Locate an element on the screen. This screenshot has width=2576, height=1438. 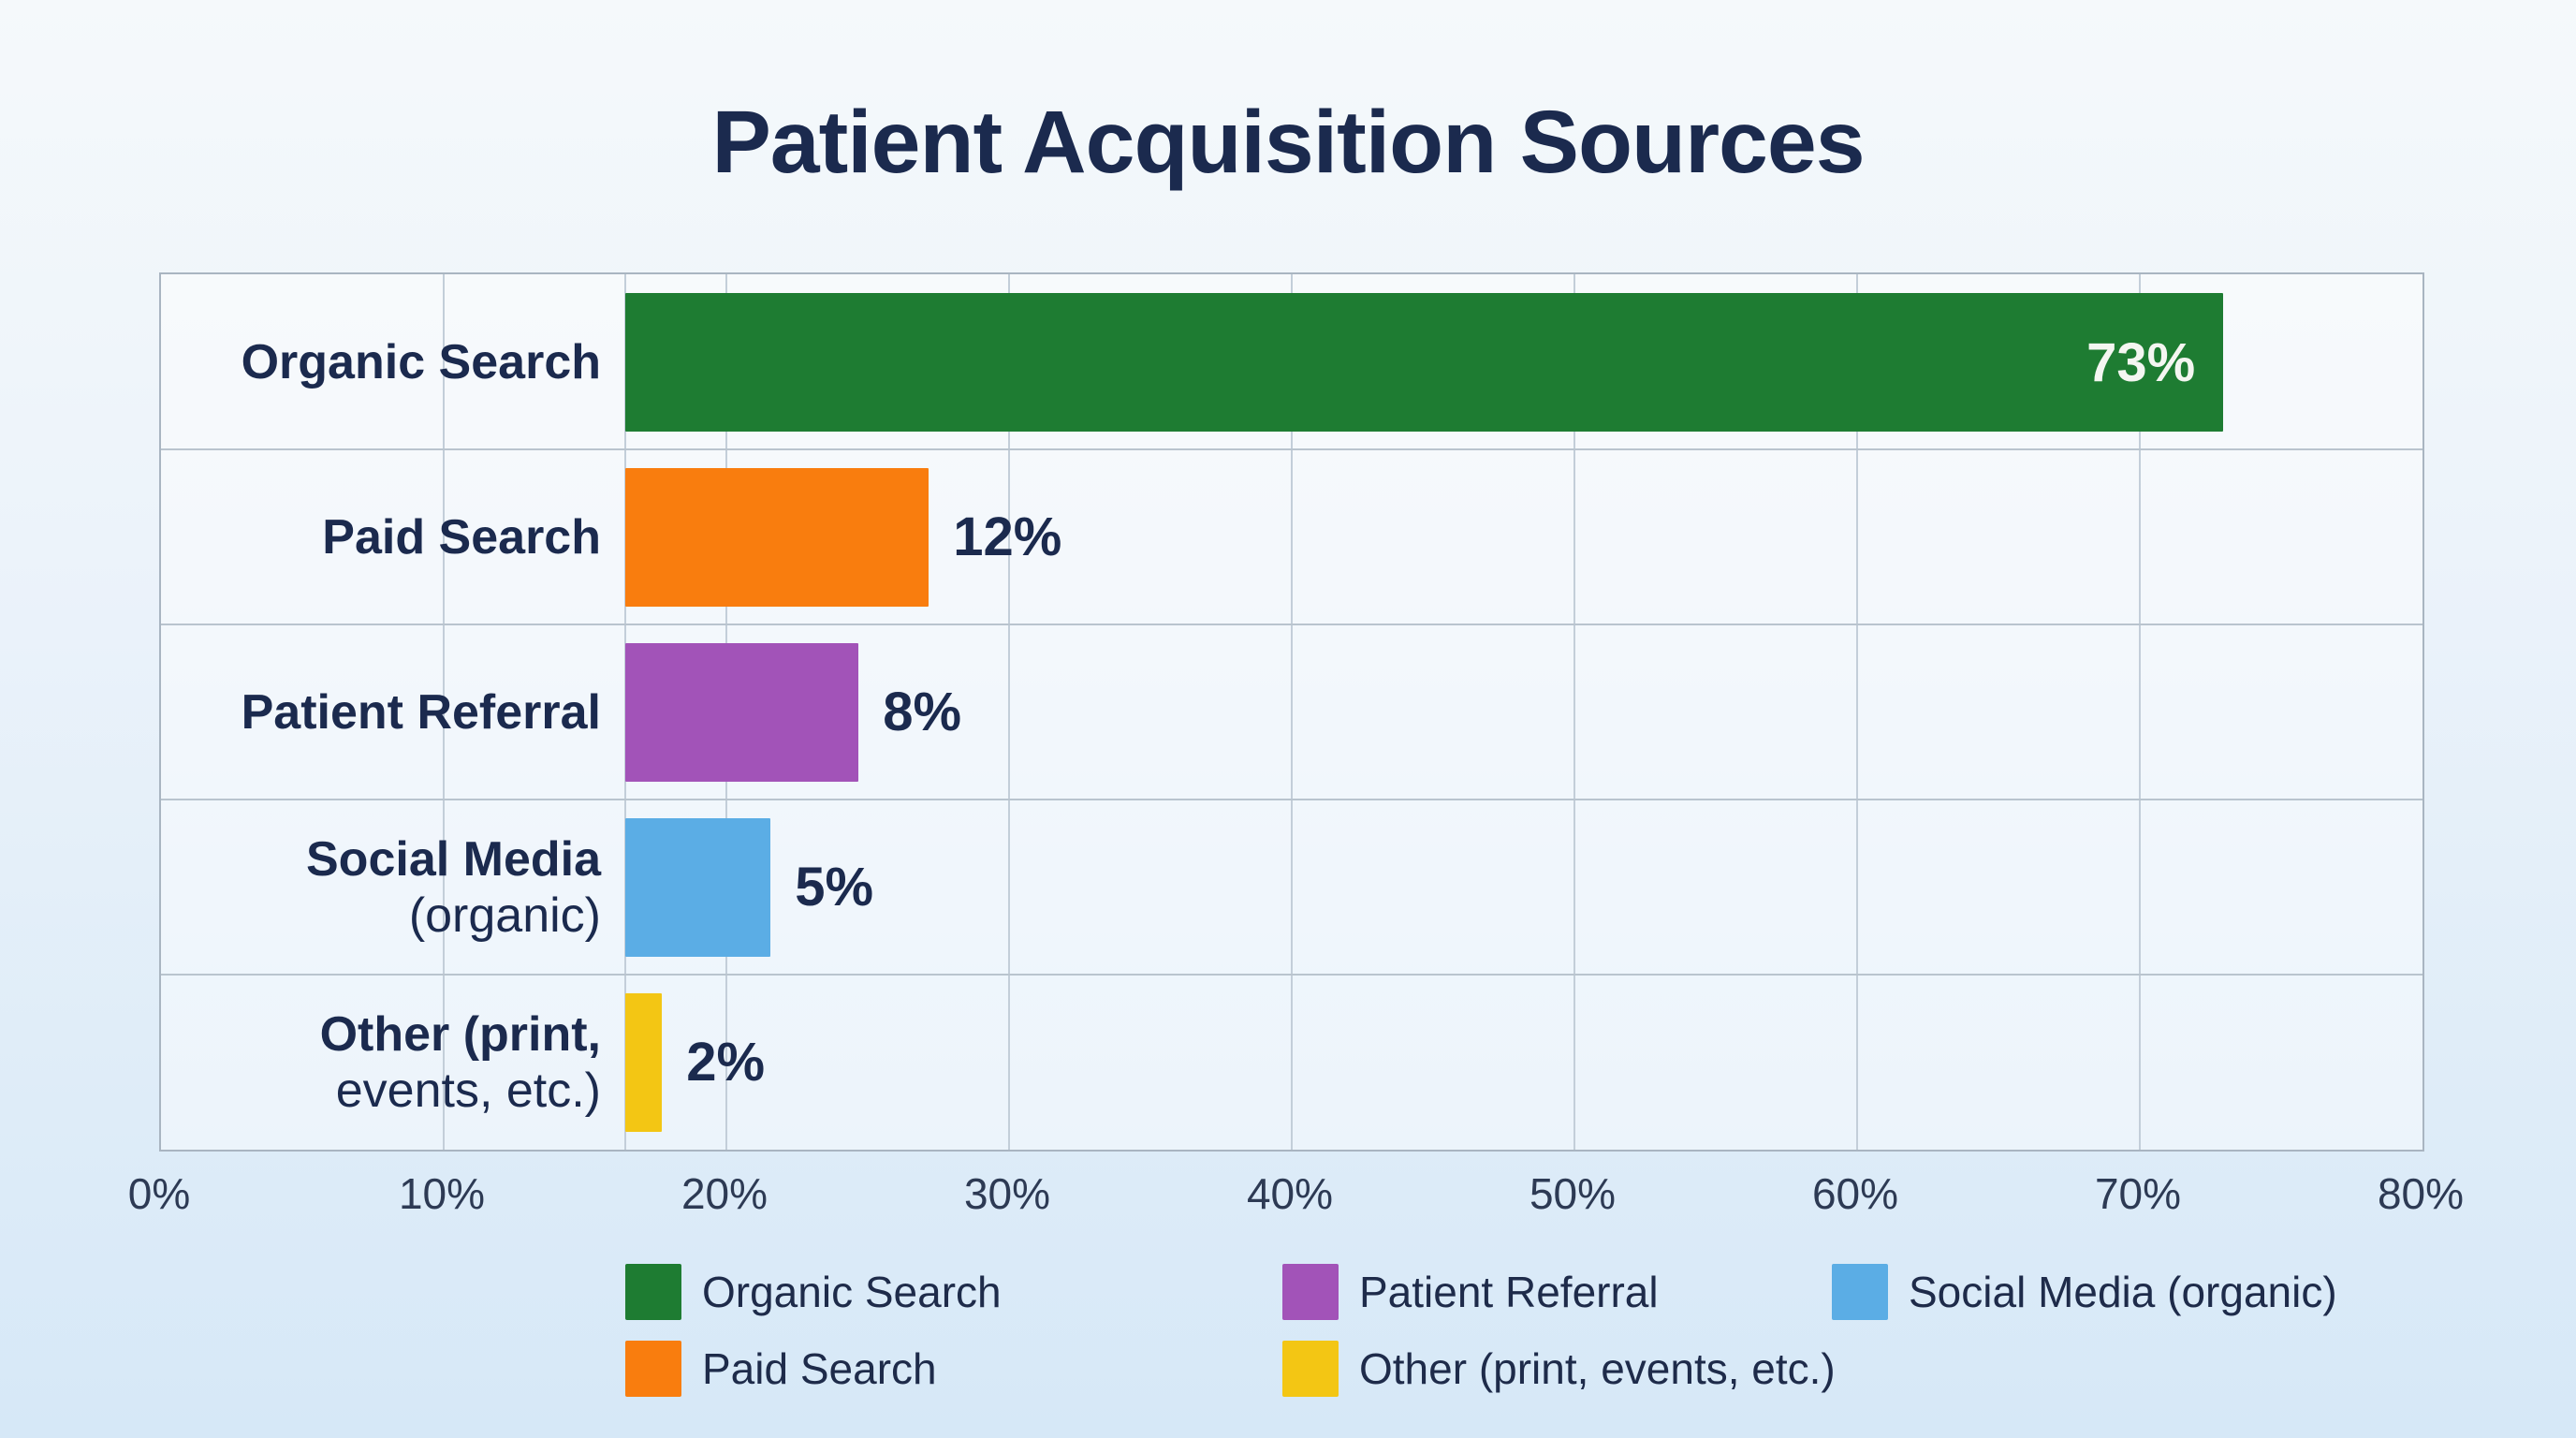
legend-label: Patient Referral is located at coordinates (1509, 1292).